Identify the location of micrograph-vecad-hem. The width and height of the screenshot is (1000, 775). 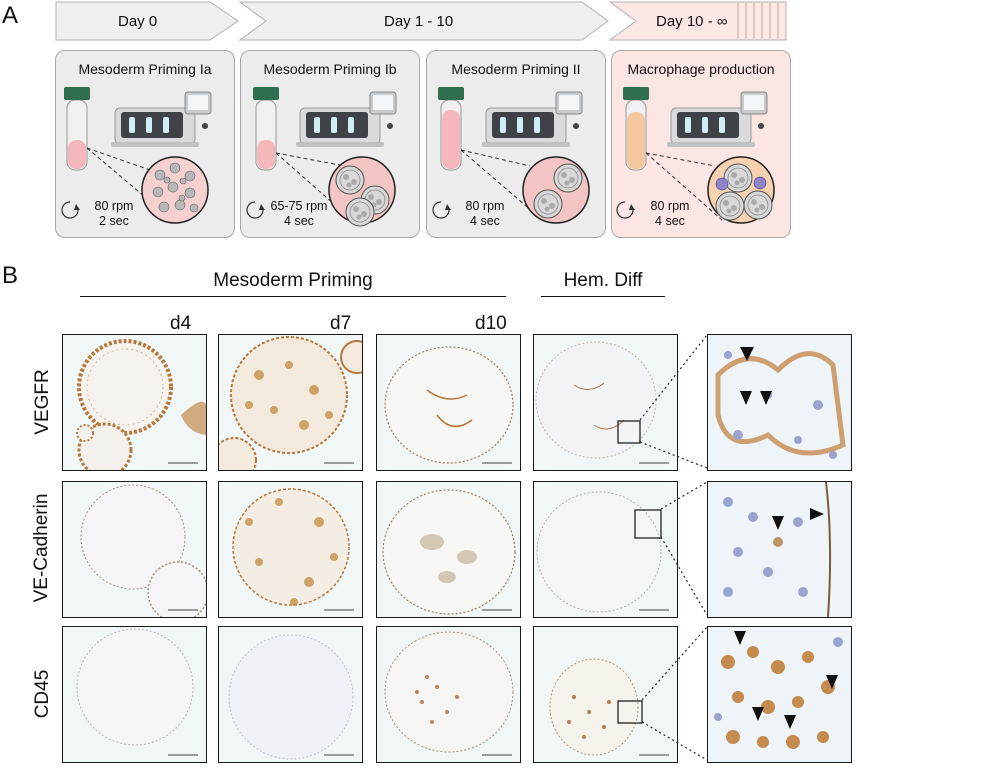
(605, 549).